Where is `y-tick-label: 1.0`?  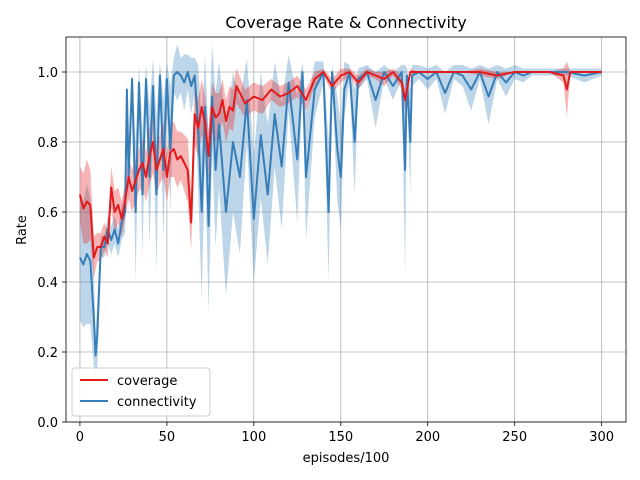 y-tick-label: 1.0 is located at coordinates (47, 73).